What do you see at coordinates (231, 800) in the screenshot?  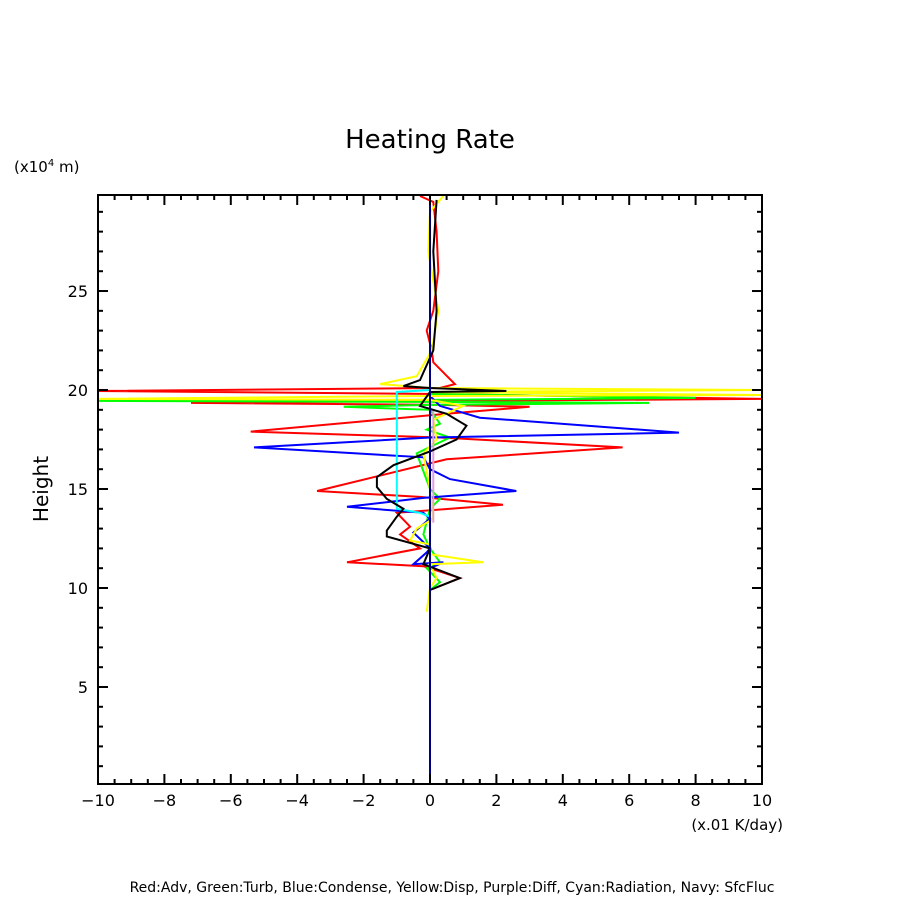 I see `x-tick-label: −6` at bounding box center [231, 800].